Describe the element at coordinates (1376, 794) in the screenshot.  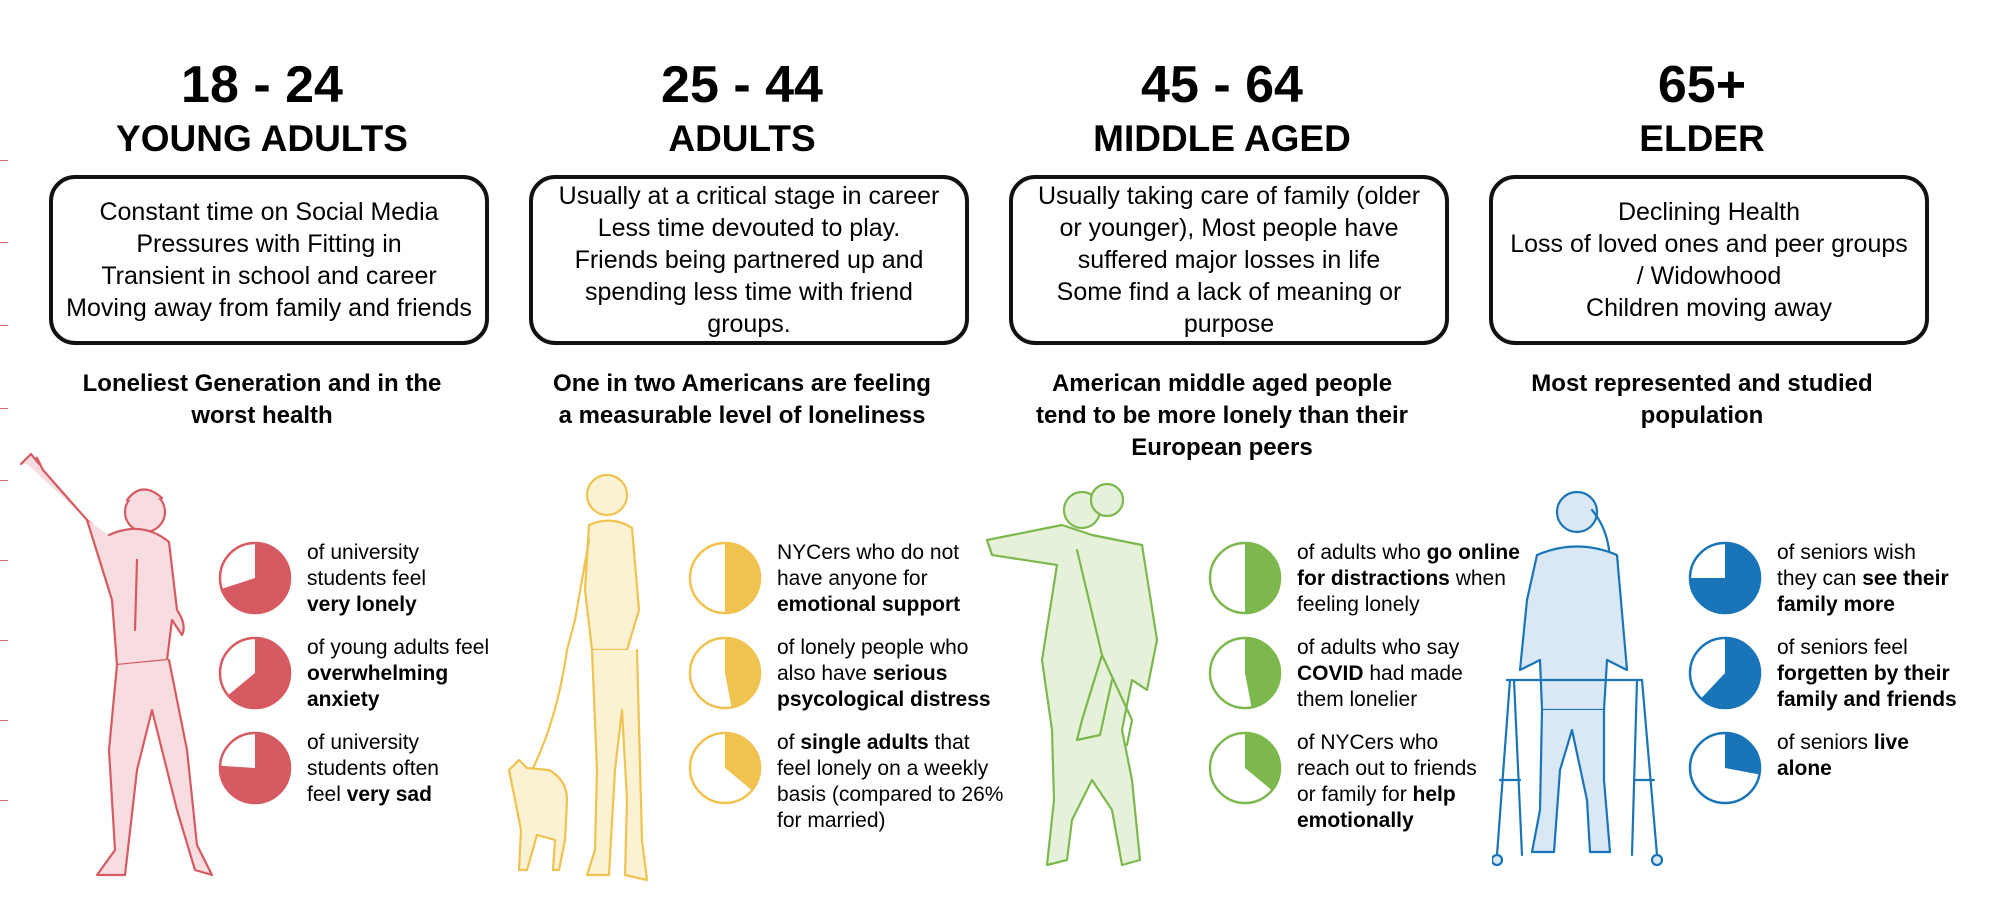
I see `stat-caption-line: or family for help` at that location.